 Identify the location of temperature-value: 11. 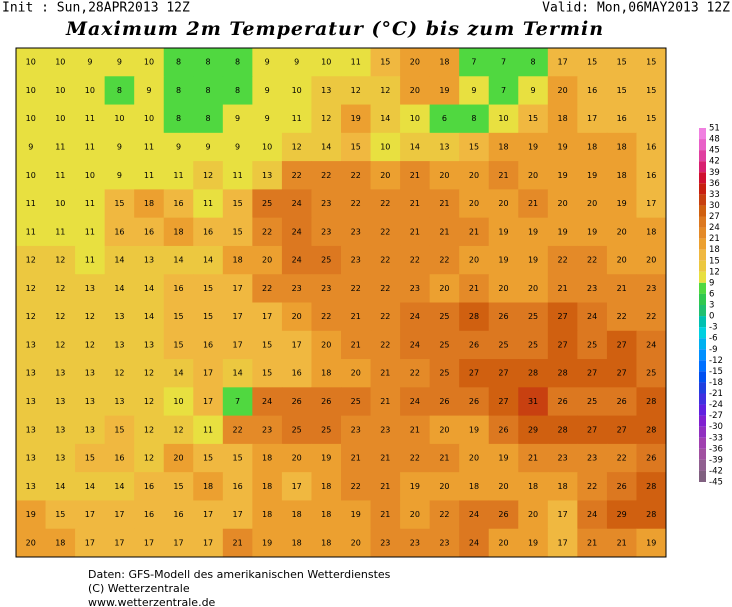
(90, 203).